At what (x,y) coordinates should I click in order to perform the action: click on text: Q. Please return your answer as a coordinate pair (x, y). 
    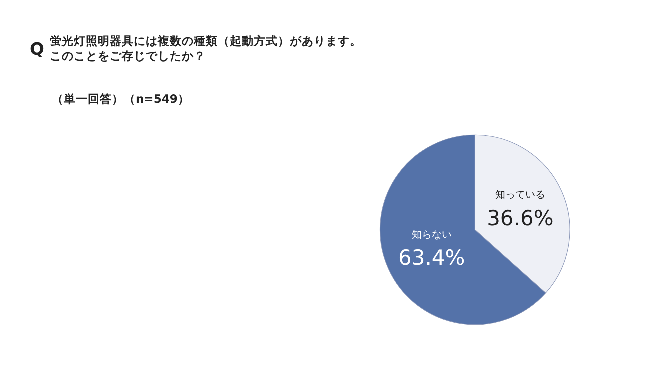
    Looking at the image, I should click on (37, 50).